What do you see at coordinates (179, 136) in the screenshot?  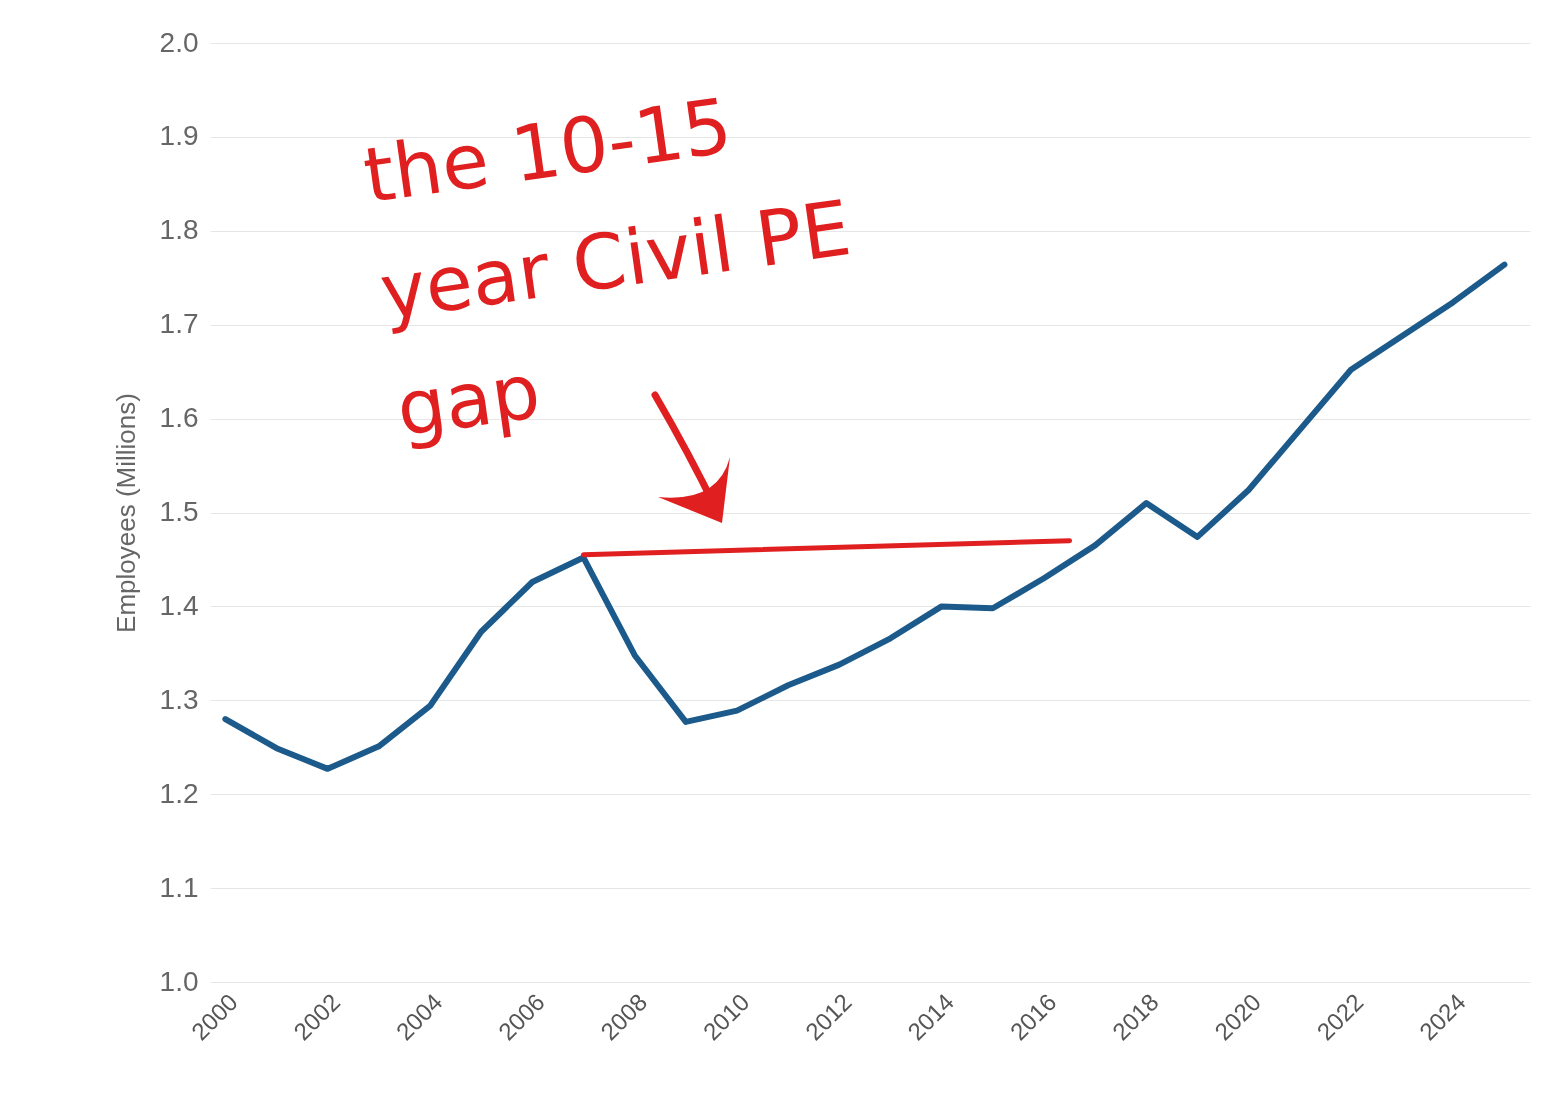 I see `y-tick-label: 1.9` at bounding box center [179, 136].